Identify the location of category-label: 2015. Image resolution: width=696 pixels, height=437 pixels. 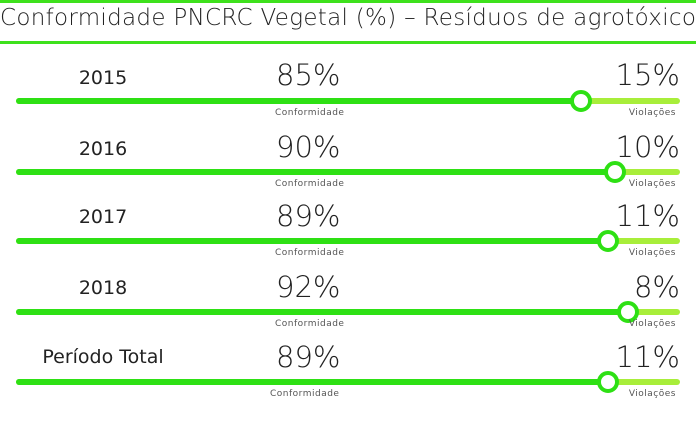
(103, 78).